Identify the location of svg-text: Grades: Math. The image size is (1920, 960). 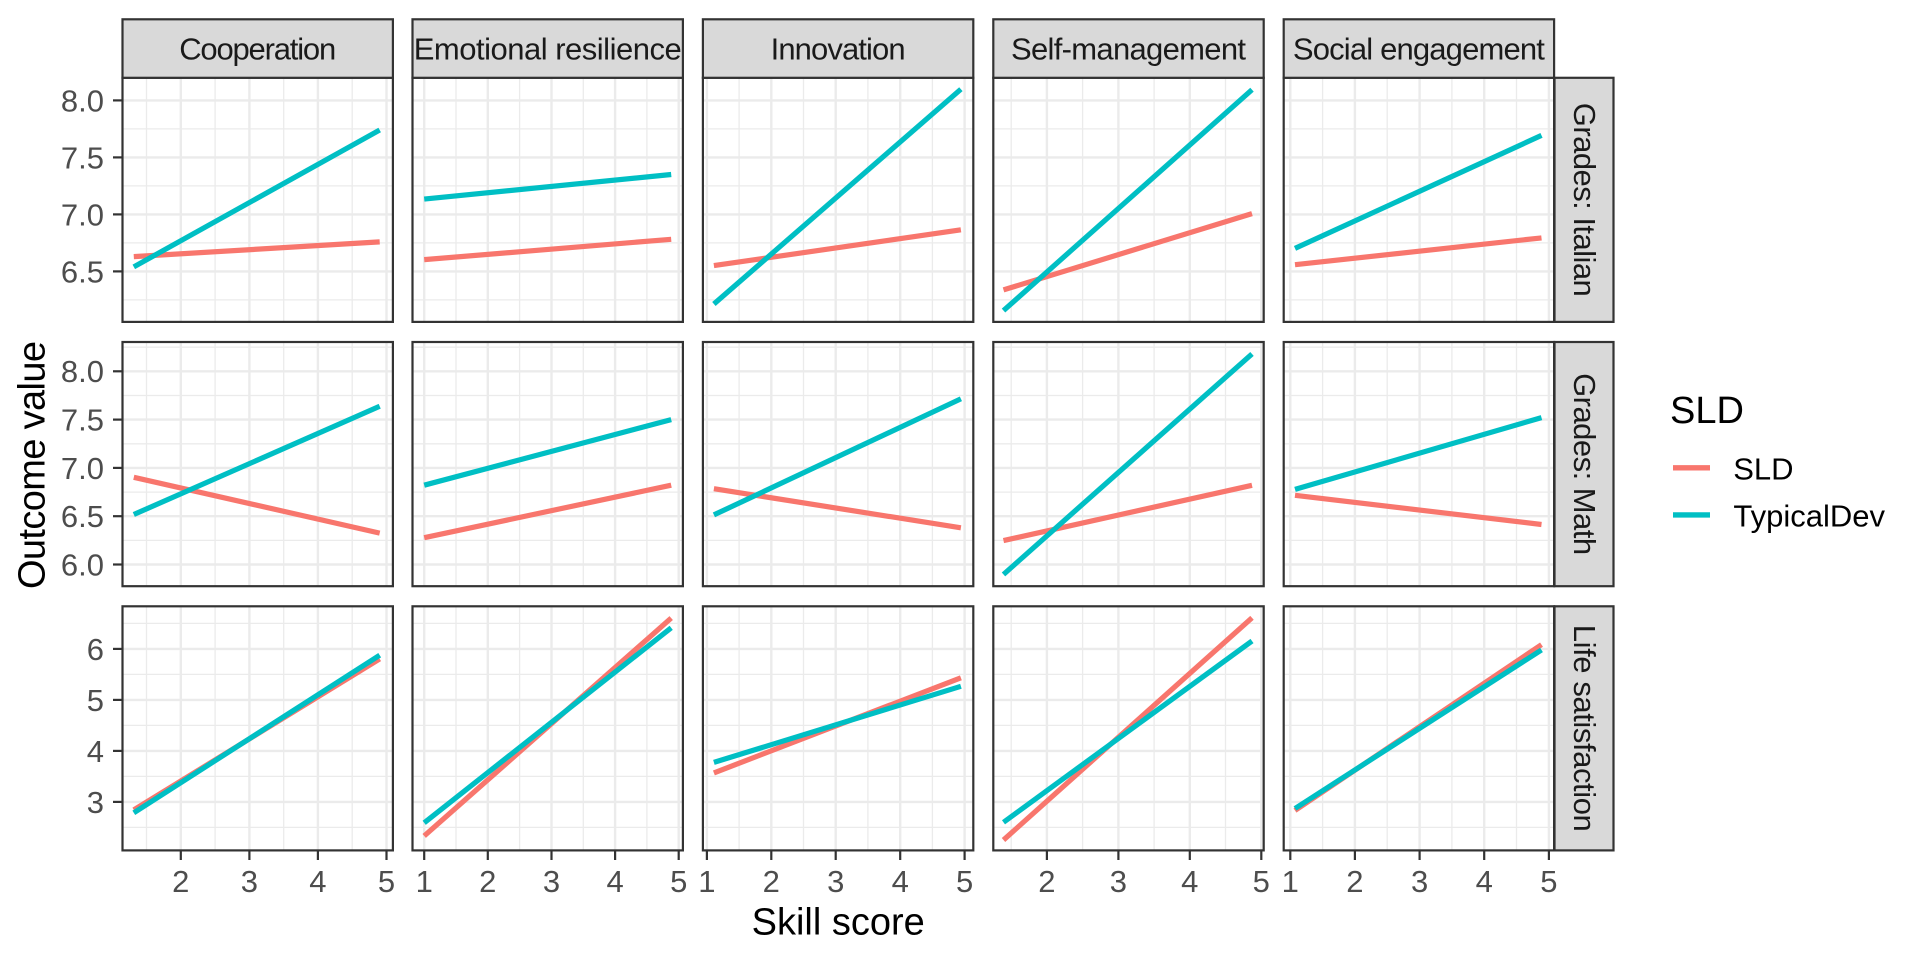
(1584, 464).